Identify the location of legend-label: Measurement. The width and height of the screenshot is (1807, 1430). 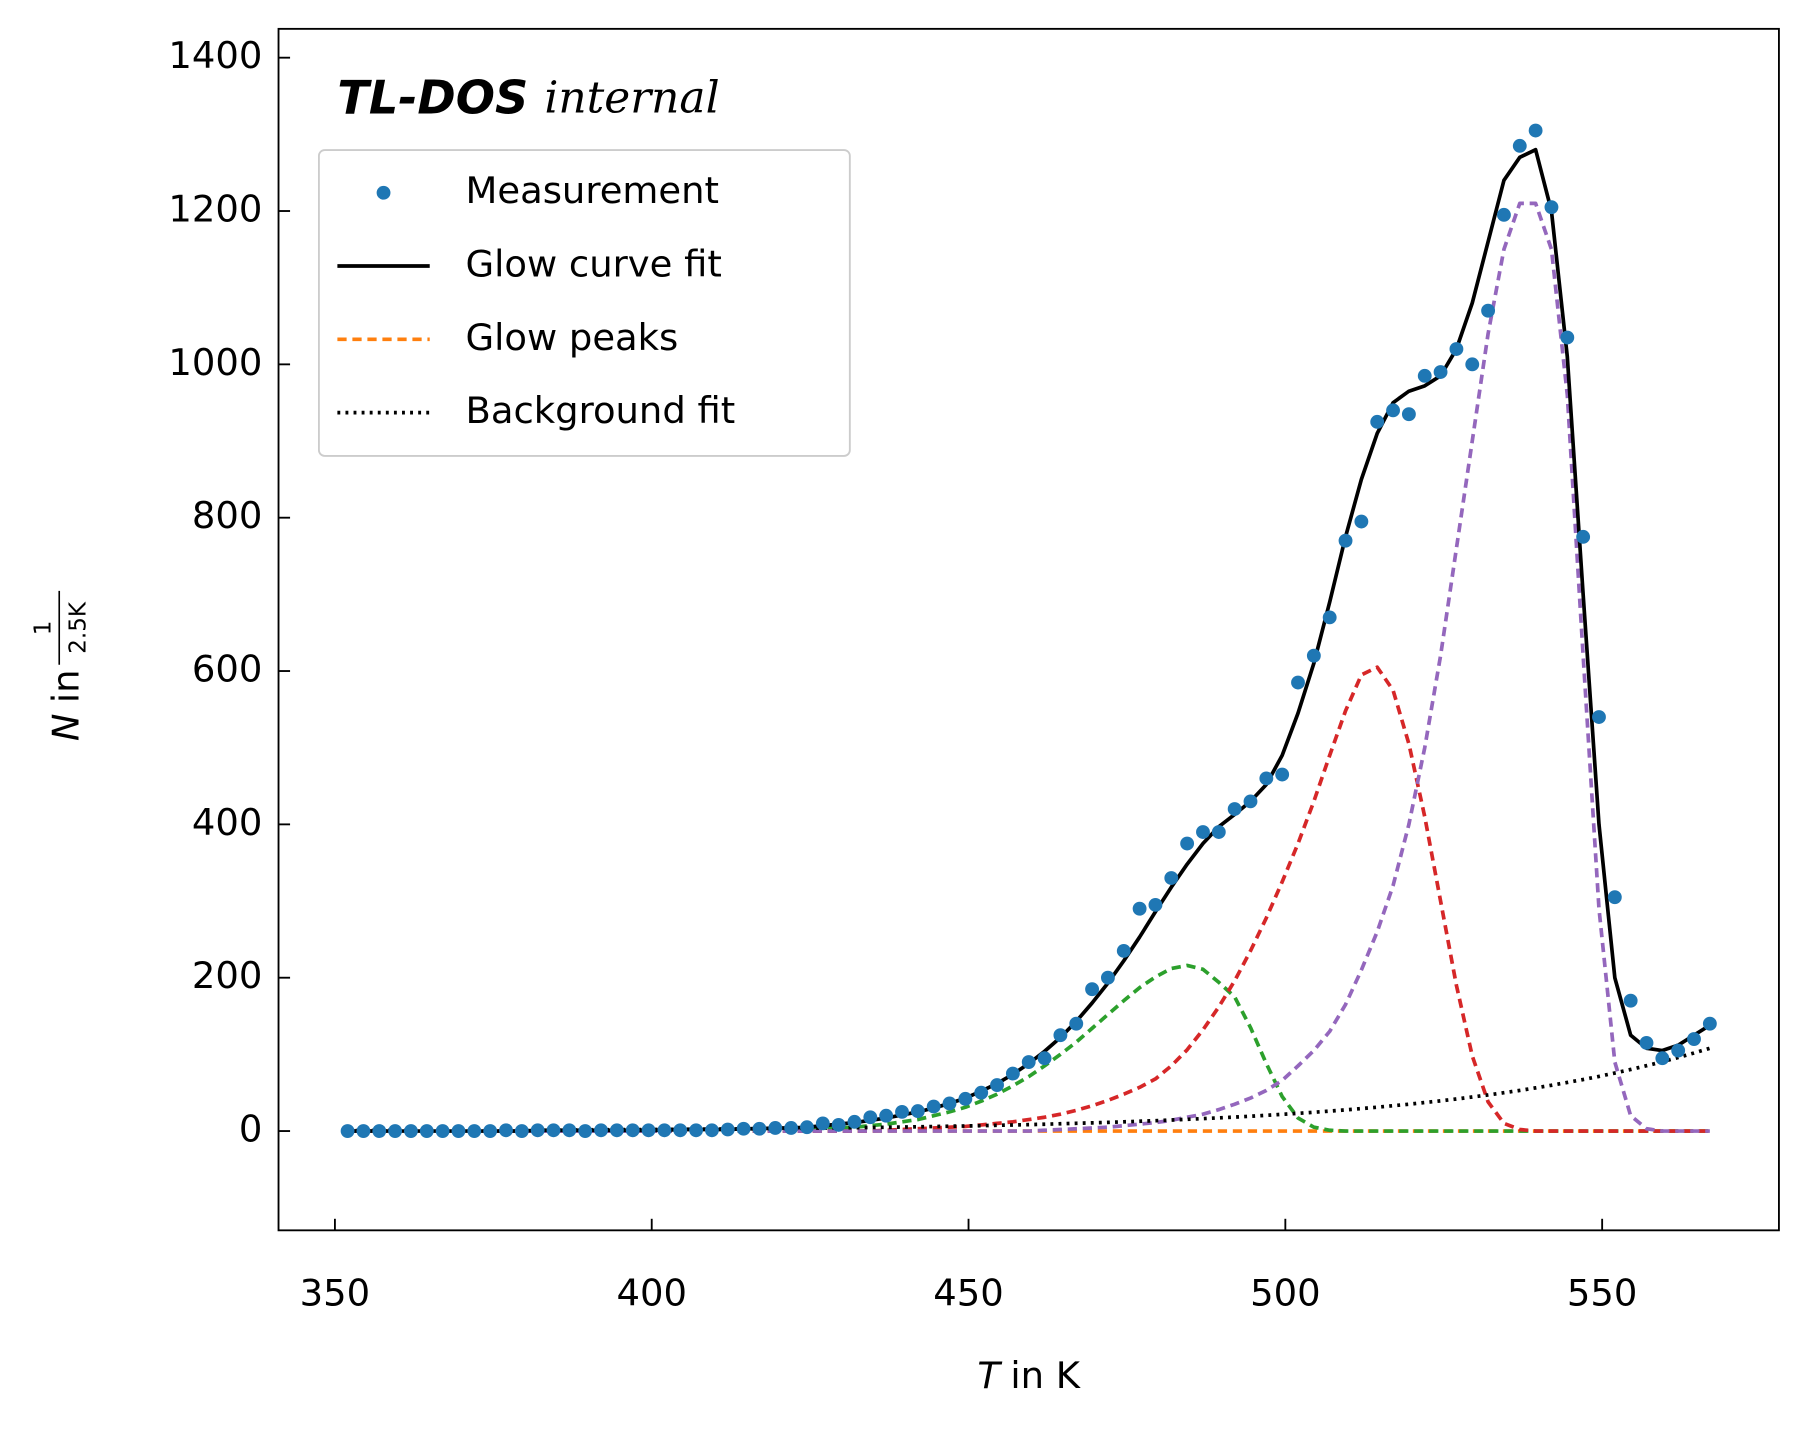
(591, 190).